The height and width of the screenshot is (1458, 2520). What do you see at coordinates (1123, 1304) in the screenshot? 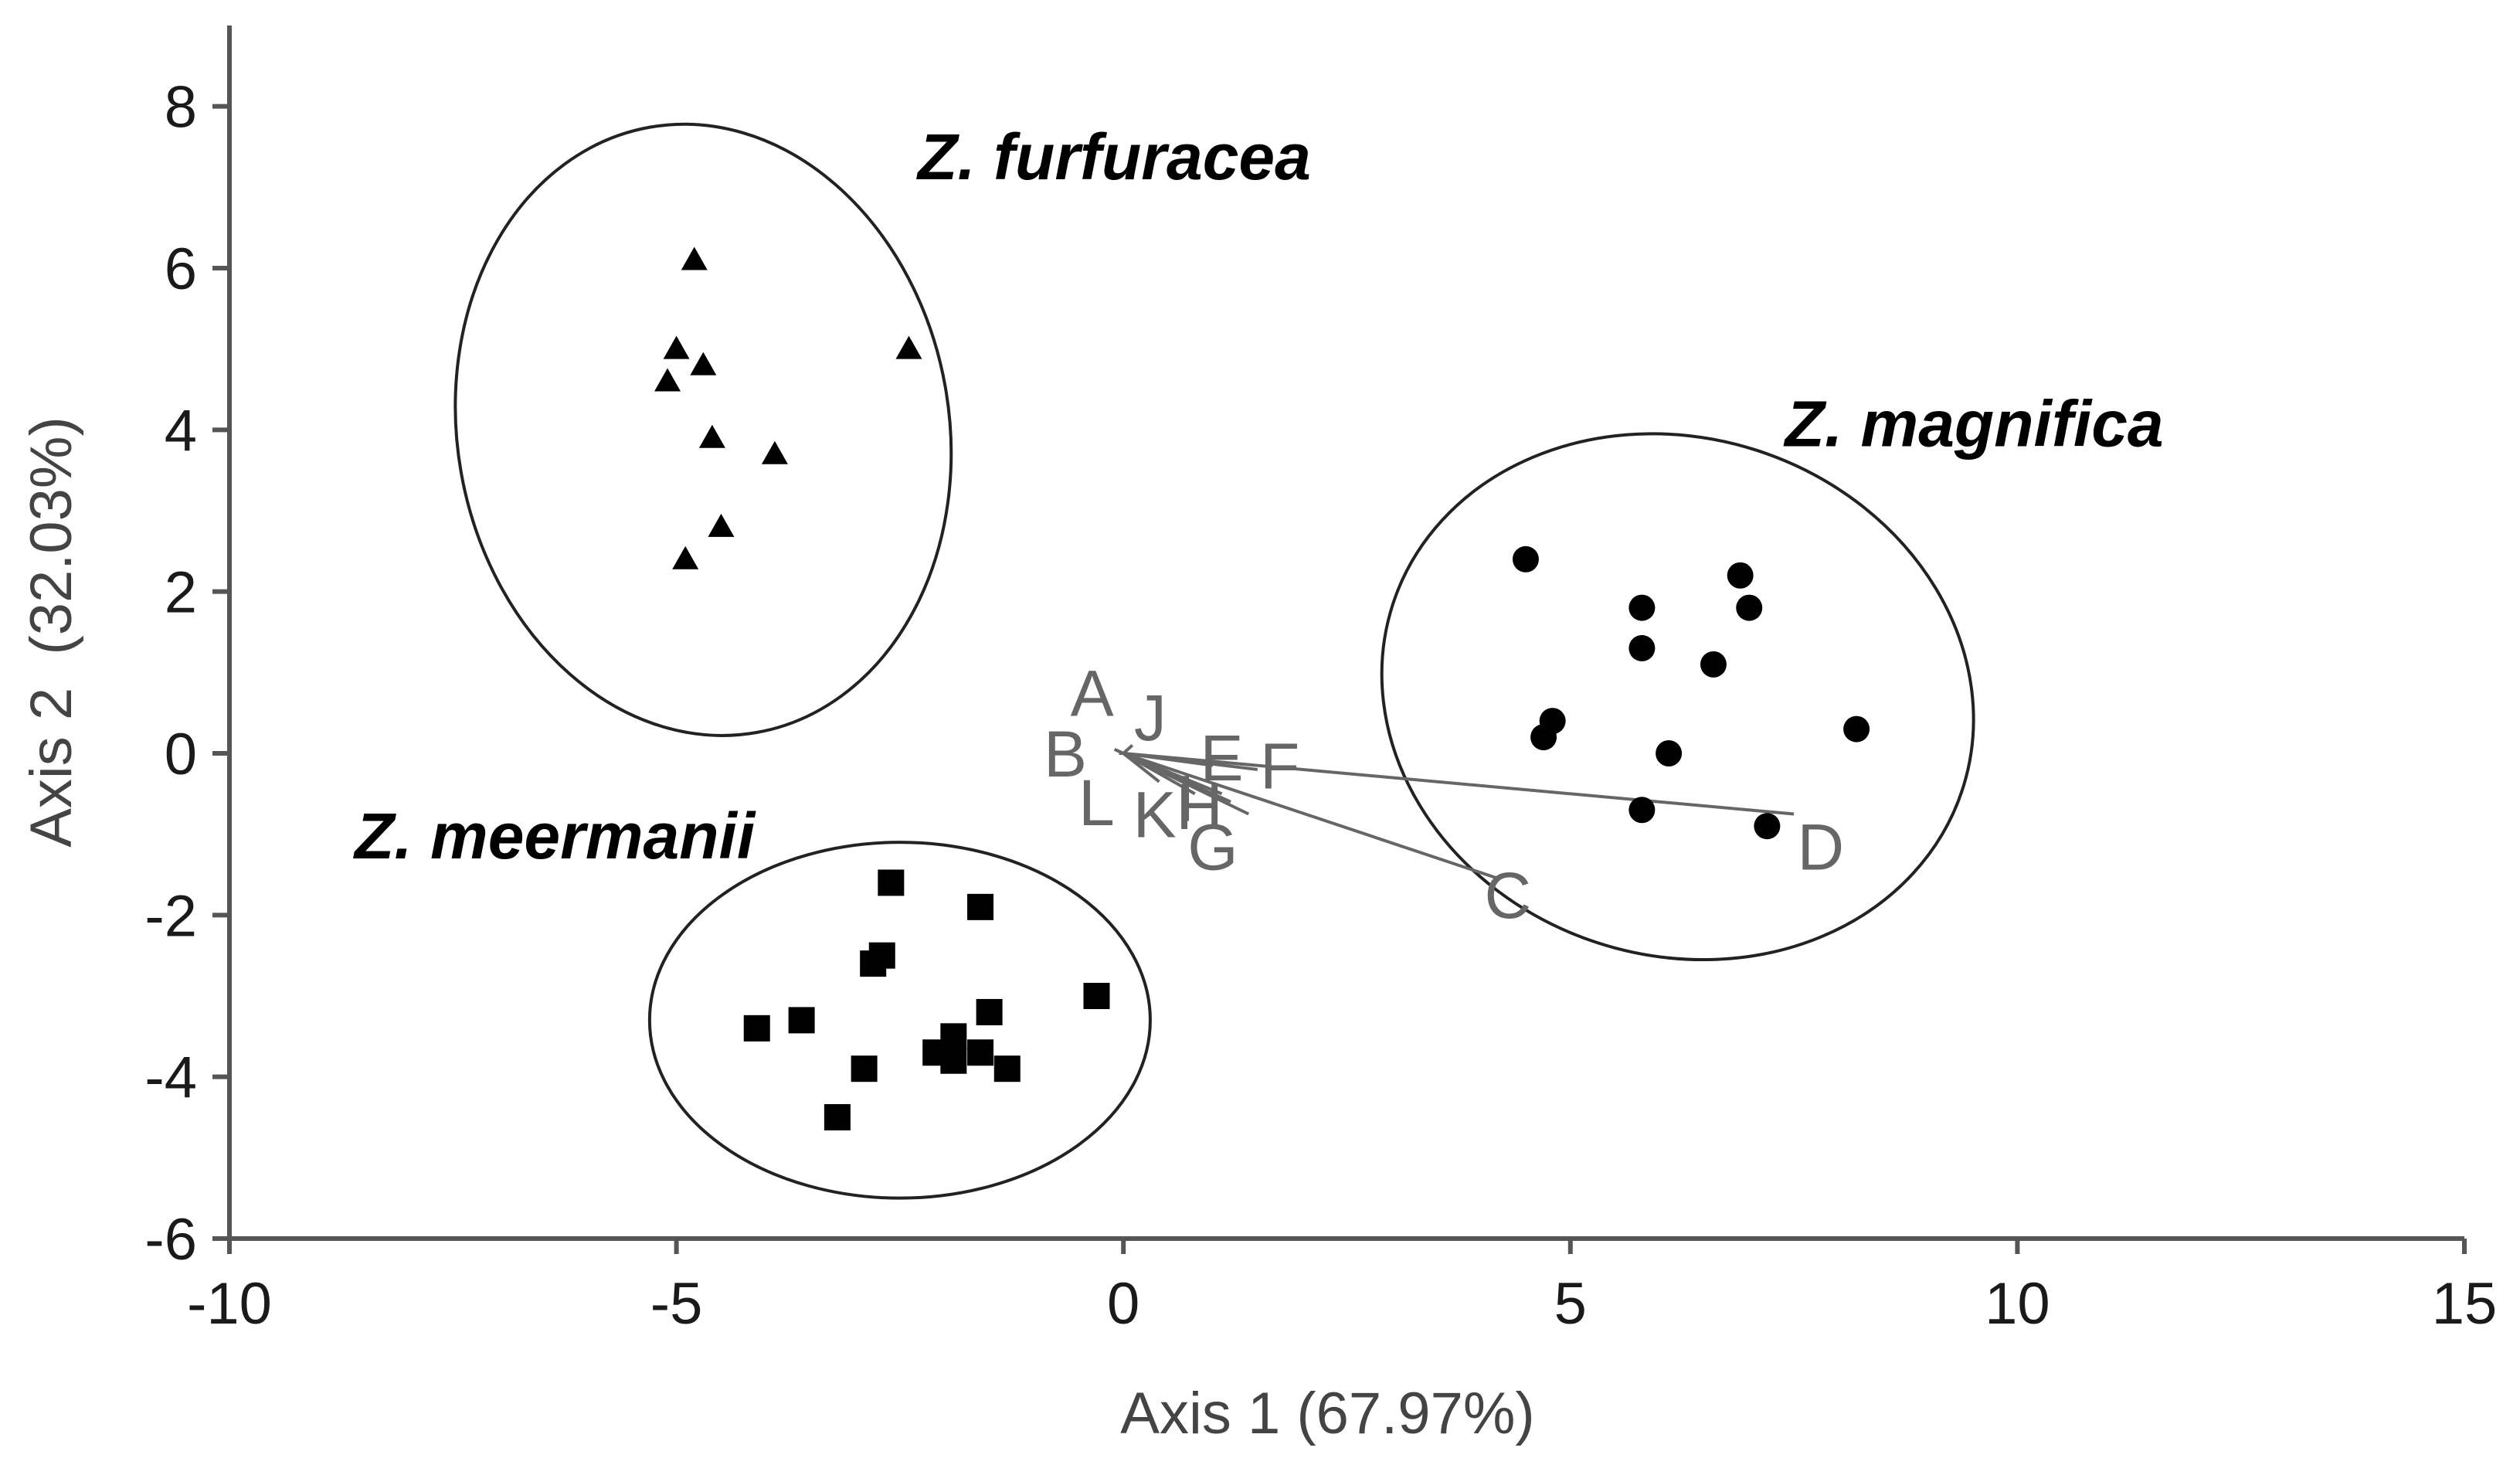
I see `x-tick-label: 0` at bounding box center [1123, 1304].